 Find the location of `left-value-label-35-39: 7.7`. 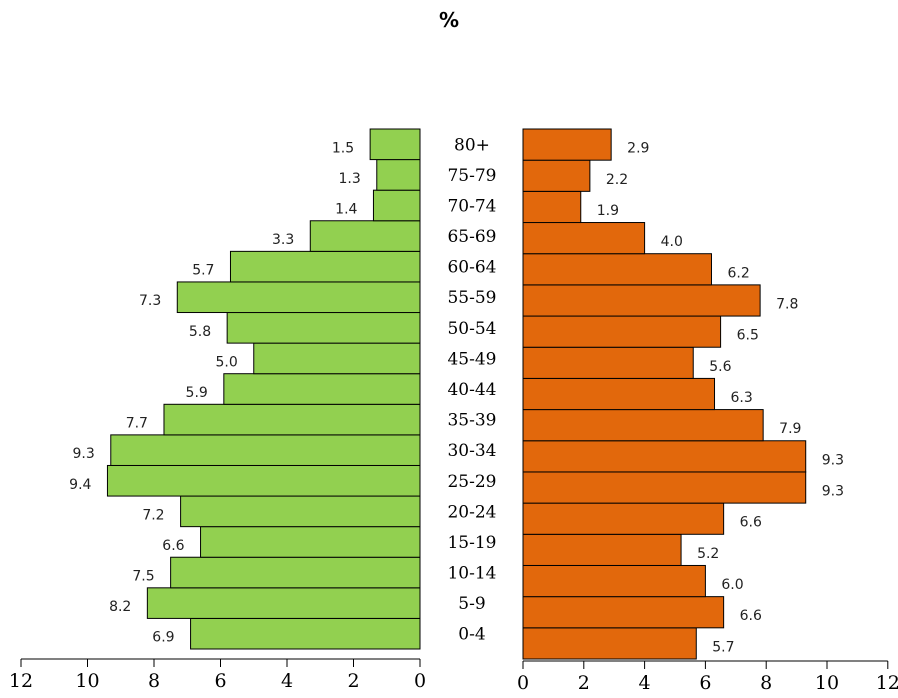

left-value-label-35-39: 7.7 is located at coordinates (137, 424).